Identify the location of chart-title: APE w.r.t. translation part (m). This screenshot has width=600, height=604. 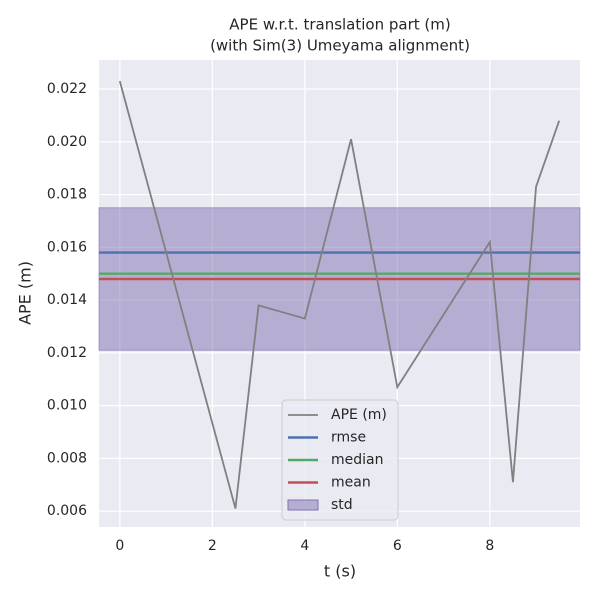
(339, 25).